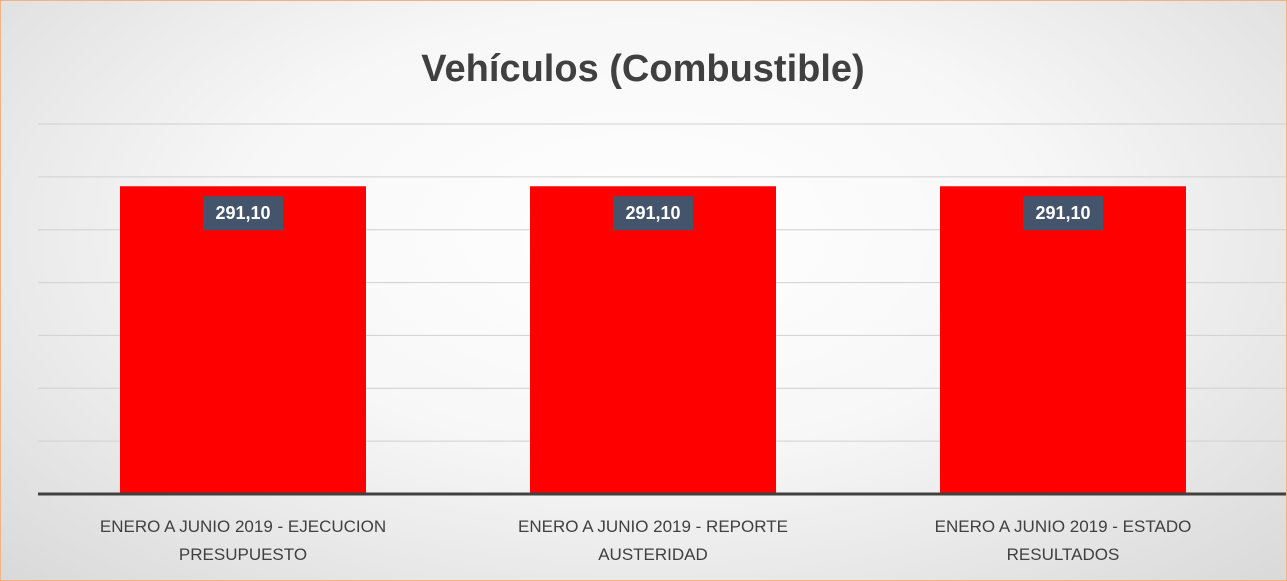  What do you see at coordinates (642, 69) in the screenshot?
I see `chart-title: Vehículos (Combustible)` at bounding box center [642, 69].